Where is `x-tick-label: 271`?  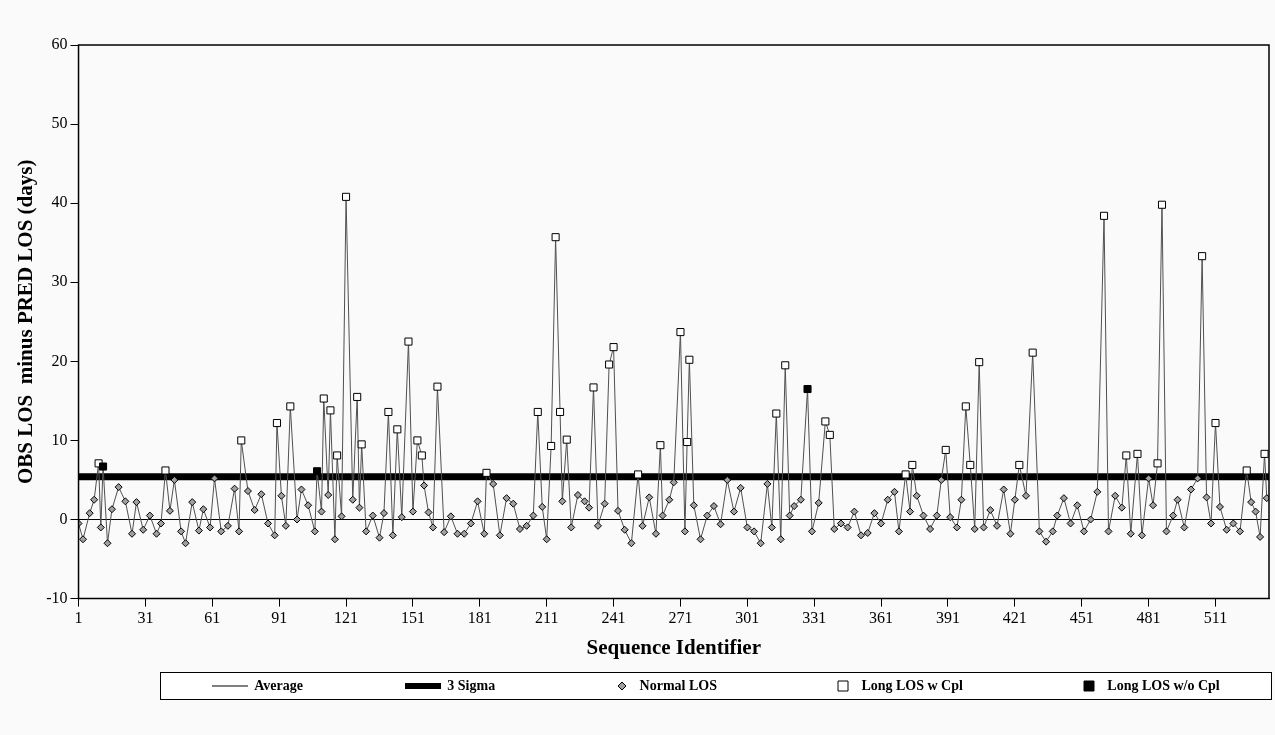
x-tick-label: 271 is located at coordinates (680, 618).